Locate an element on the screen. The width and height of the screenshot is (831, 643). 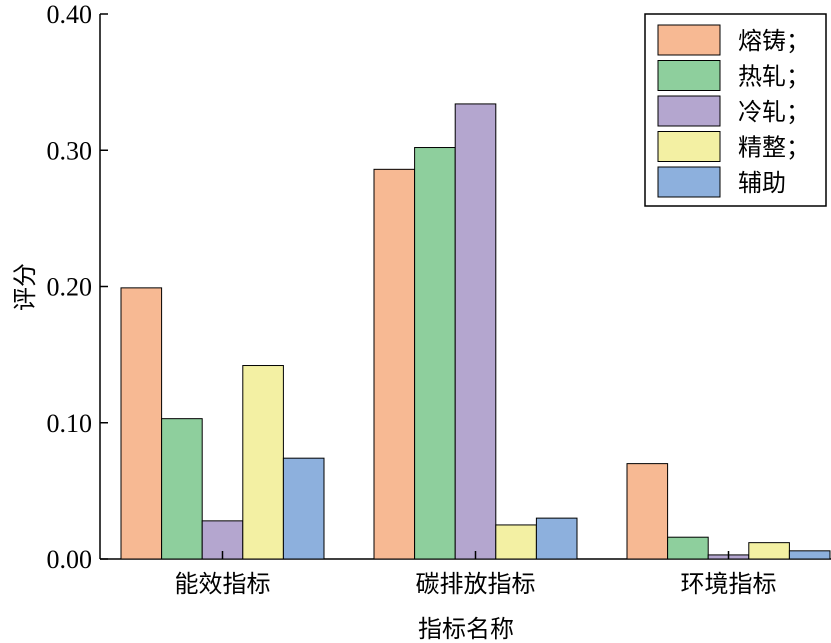
y-tick-label: 0.00 is located at coordinates (70, 559).